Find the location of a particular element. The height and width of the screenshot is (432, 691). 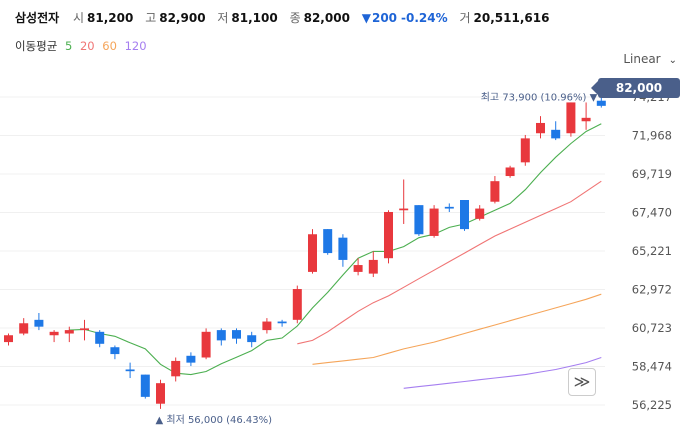

high-value: 82,900 is located at coordinates (182, 18).